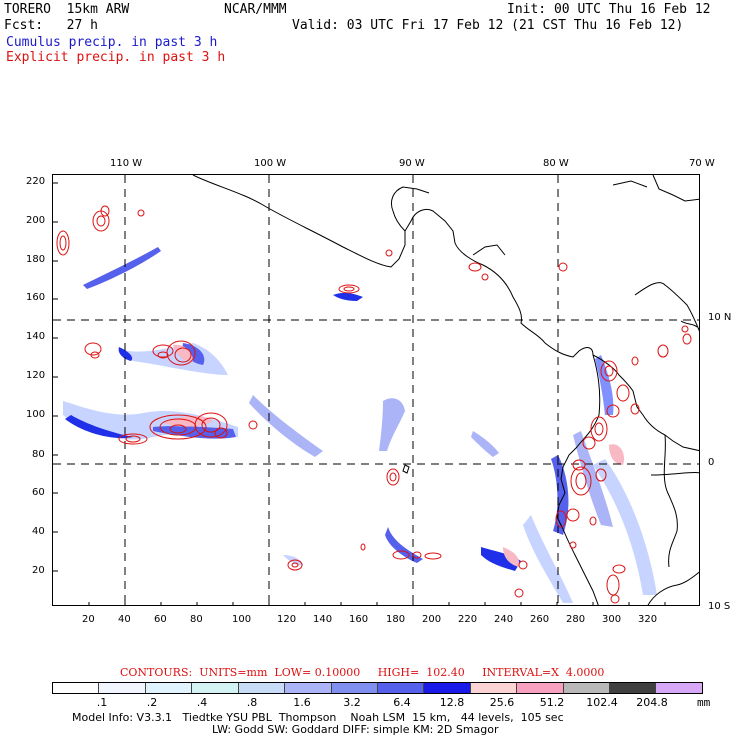  What do you see at coordinates (36, 297) in the screenshot?
I see `y-tick: 160` at bounding box center [36, 297].